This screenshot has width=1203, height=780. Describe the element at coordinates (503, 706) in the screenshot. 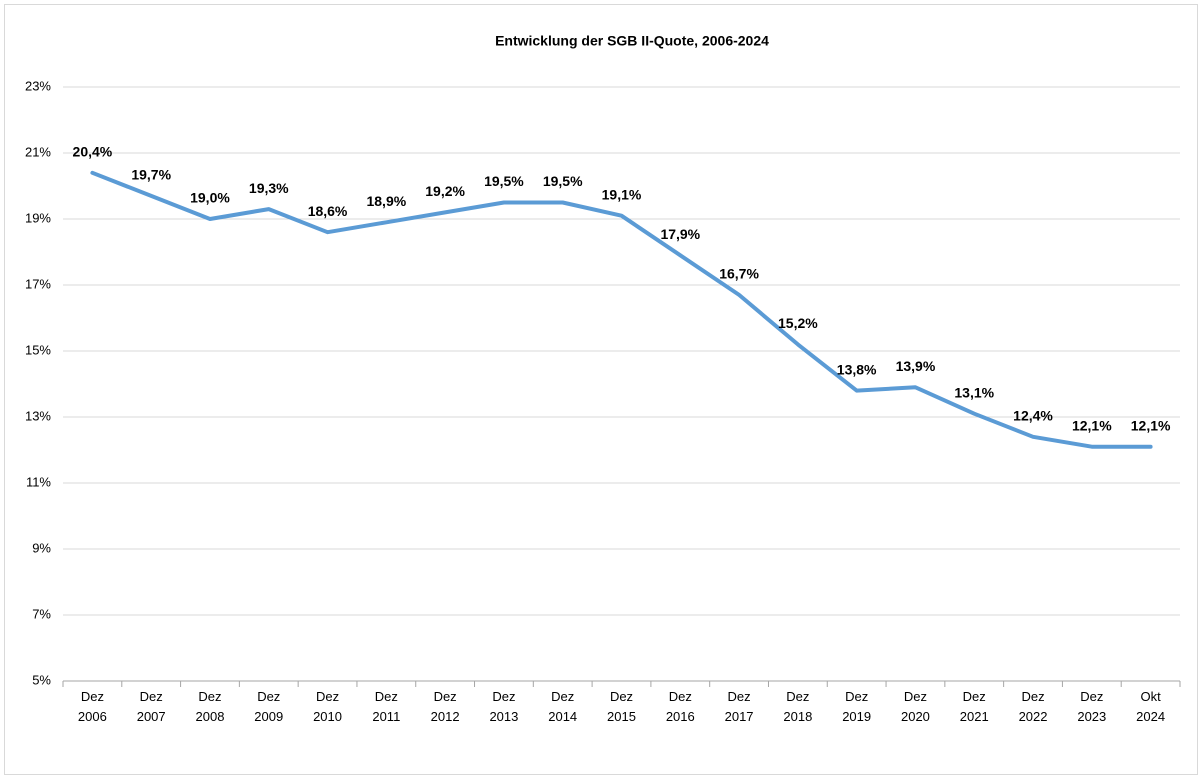

I see `x-tick-label: Dez 2013` at that location.